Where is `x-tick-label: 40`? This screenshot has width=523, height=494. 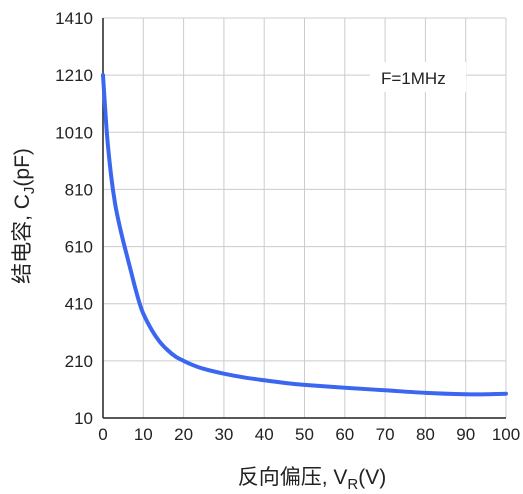
x-tick-label: 40 is located at coordinates (264, 434).